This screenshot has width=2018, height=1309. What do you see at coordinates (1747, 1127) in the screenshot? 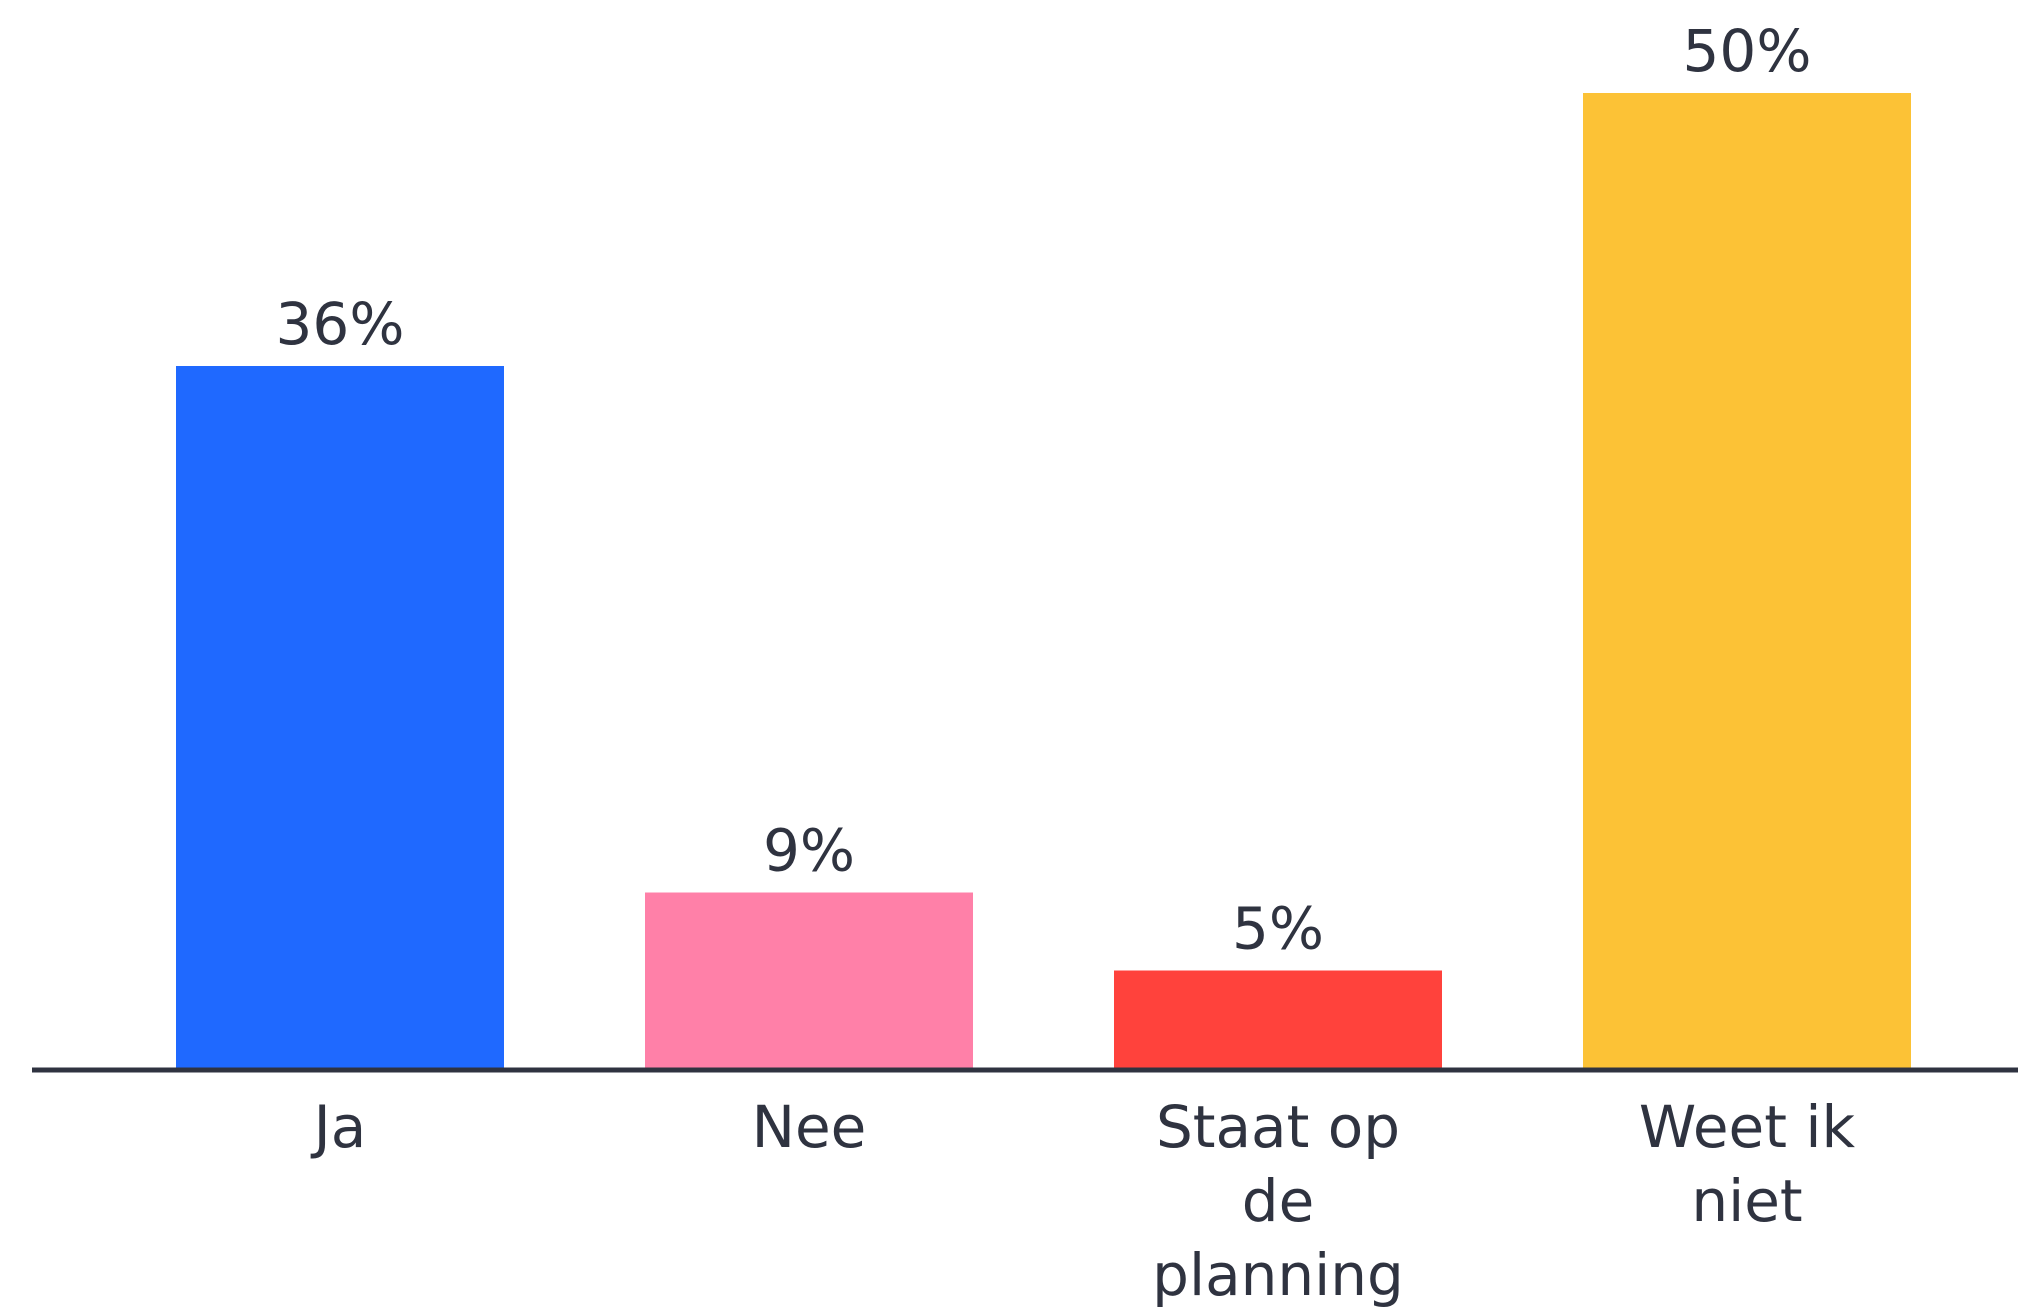
I see `category-label-line: Weet ik` at bounding box center [1747, 1127].